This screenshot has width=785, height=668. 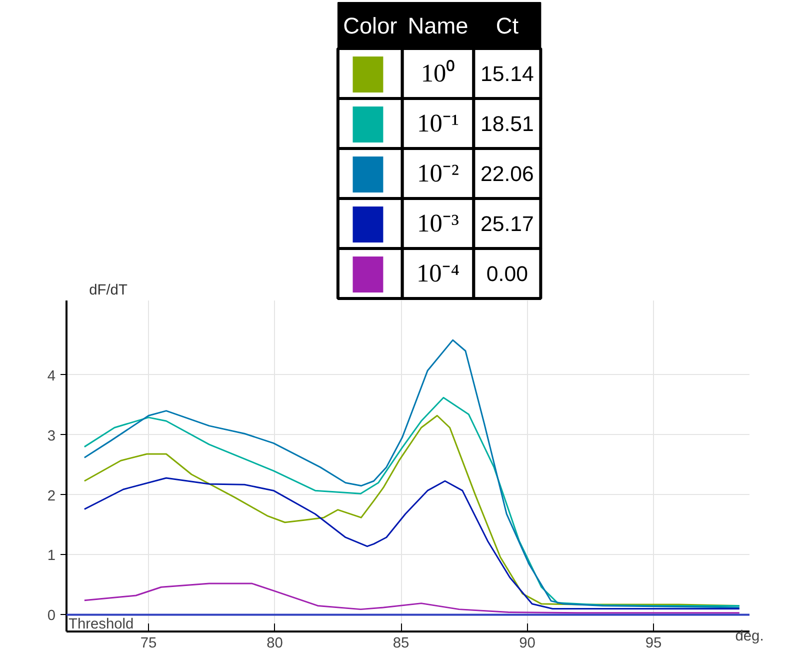 What do you see at coordinates (148, 644) in the screenshot?
I see `x-tick-label: 75` at bounding box center [148, 644].